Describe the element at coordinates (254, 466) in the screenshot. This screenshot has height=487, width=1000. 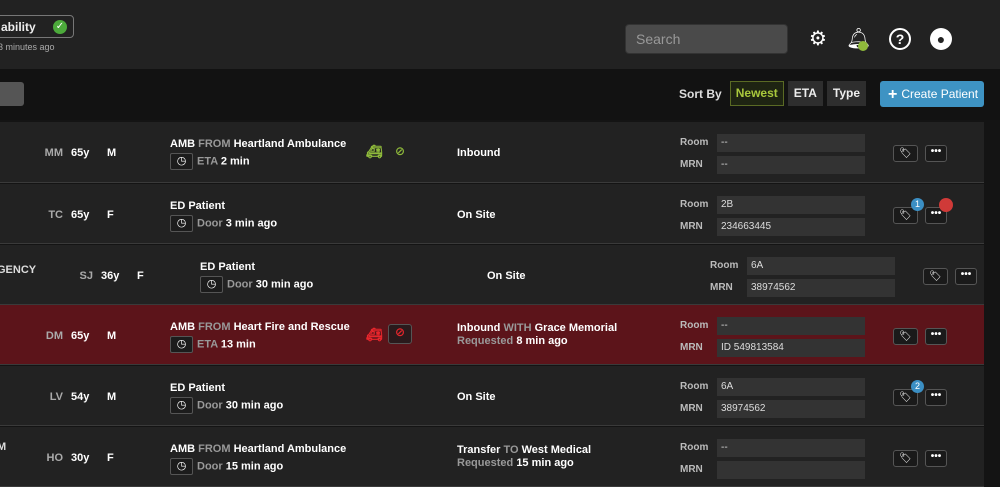
I see `time-value: 15 min ago` at that location.